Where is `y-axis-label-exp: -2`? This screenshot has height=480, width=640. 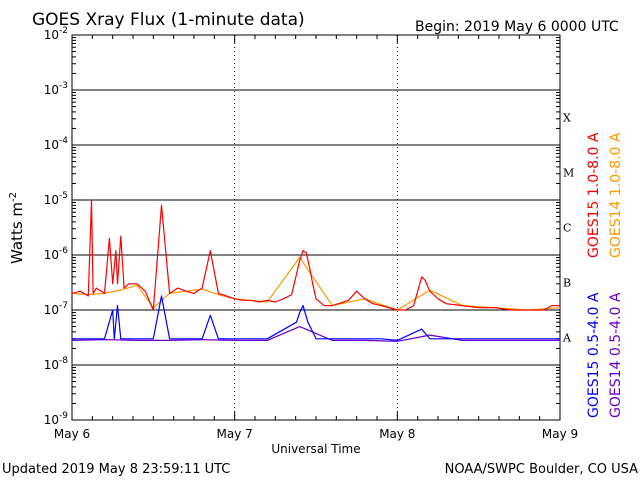
y-axis-label-exp: -2 is located at coordinates (13, 197).